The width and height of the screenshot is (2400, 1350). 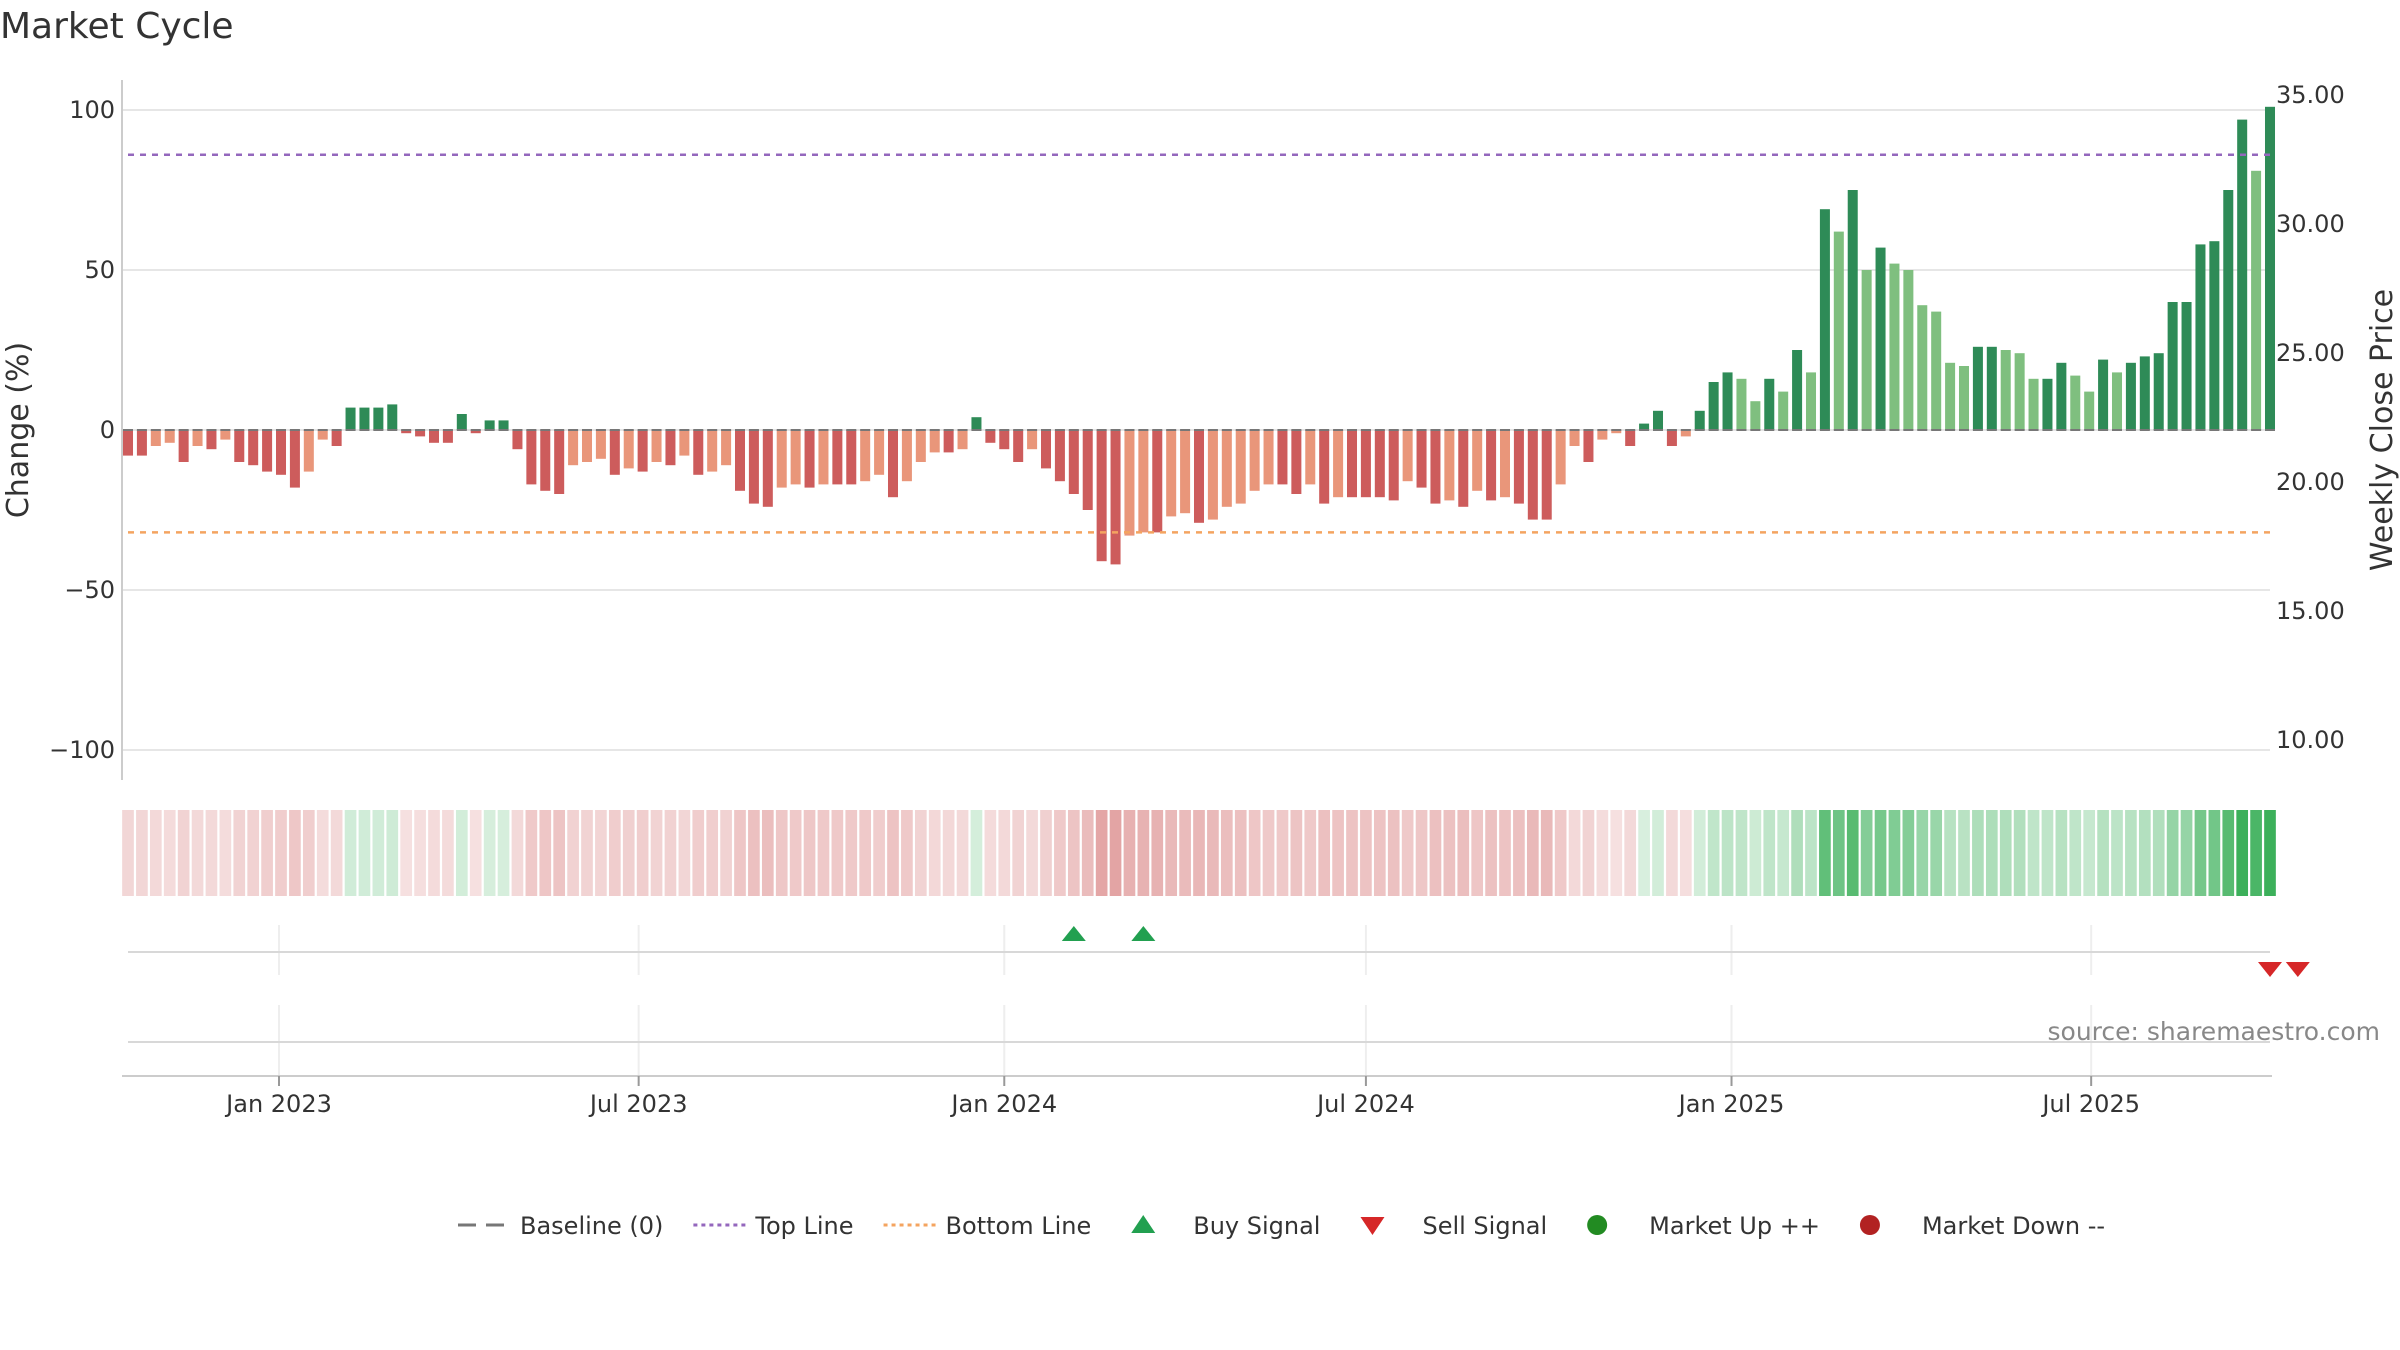 I want to click on chart-title: Market Cycle, so click(x=117, y=26).